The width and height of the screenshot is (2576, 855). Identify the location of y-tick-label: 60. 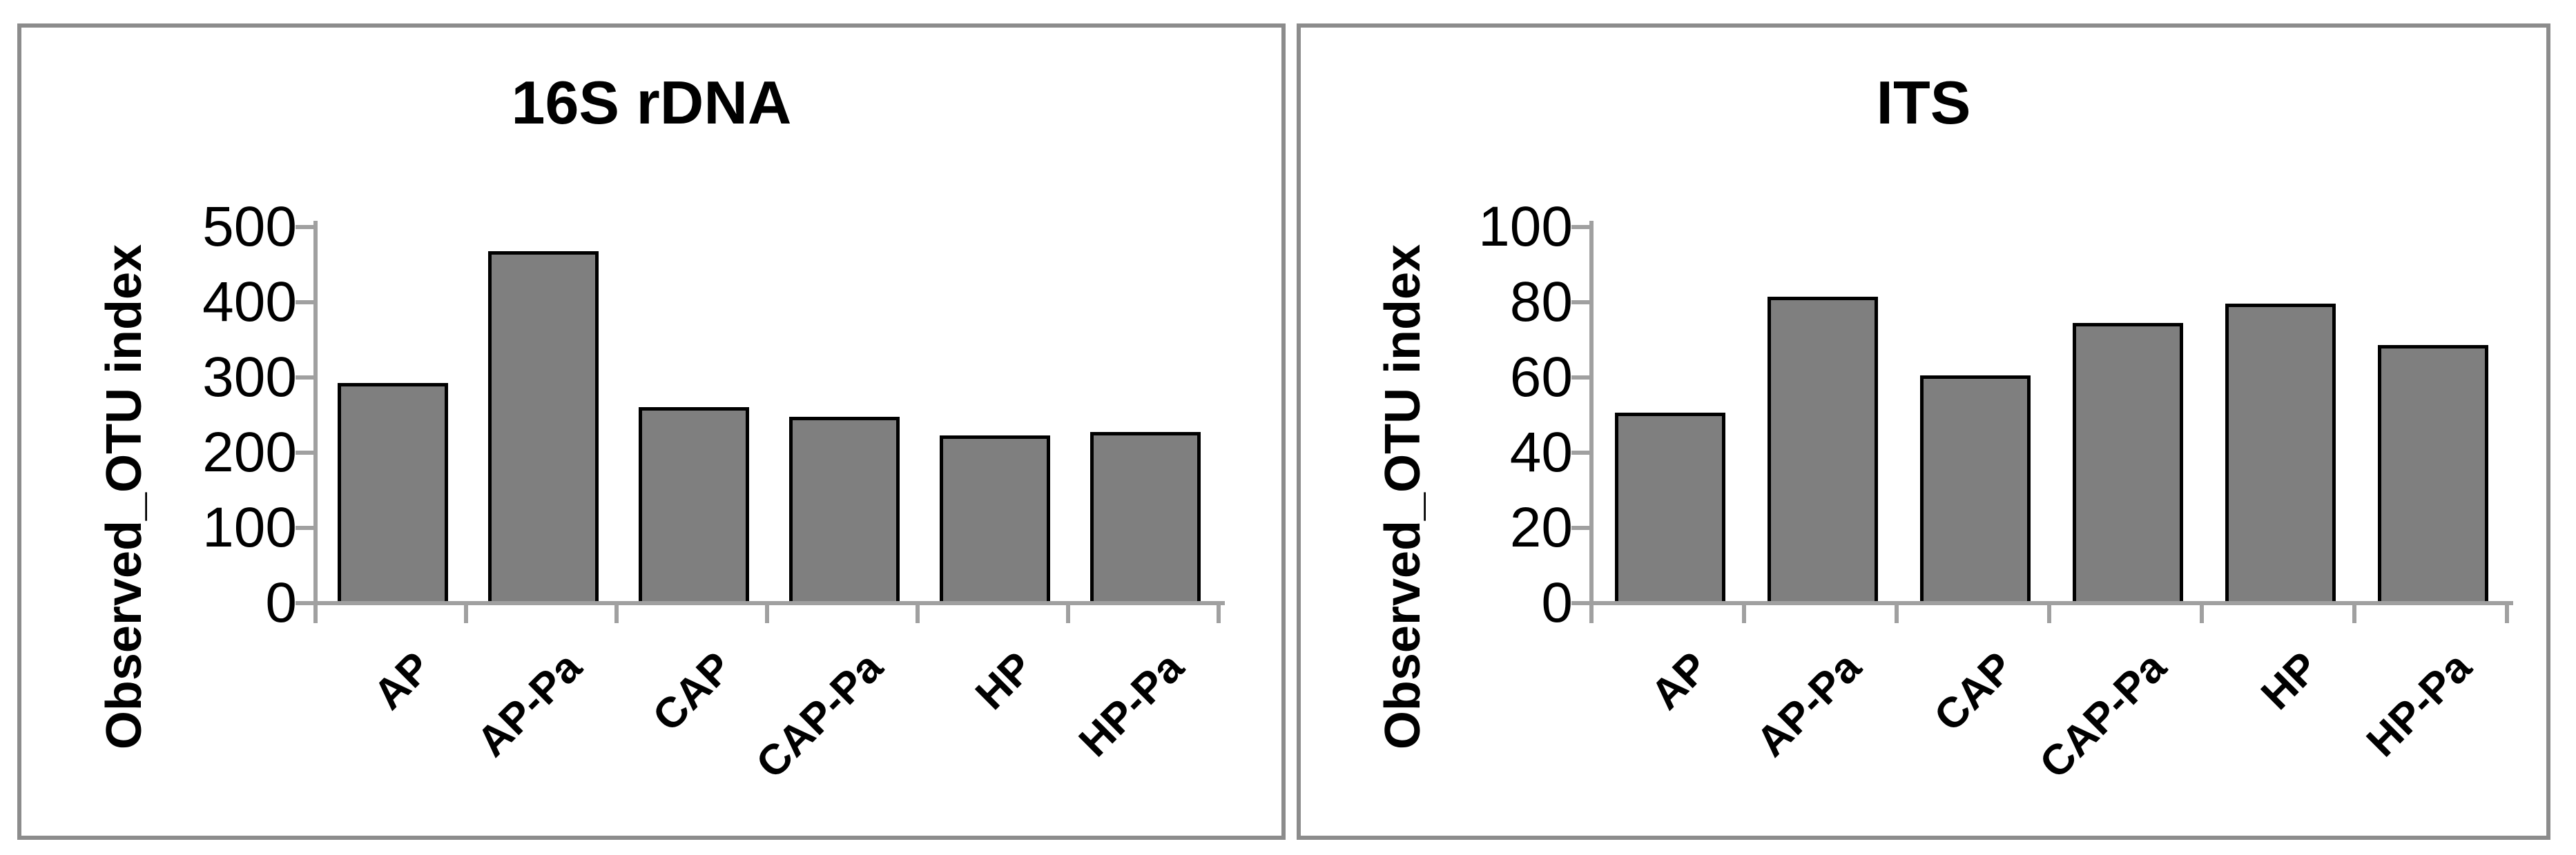
(1541, 377).